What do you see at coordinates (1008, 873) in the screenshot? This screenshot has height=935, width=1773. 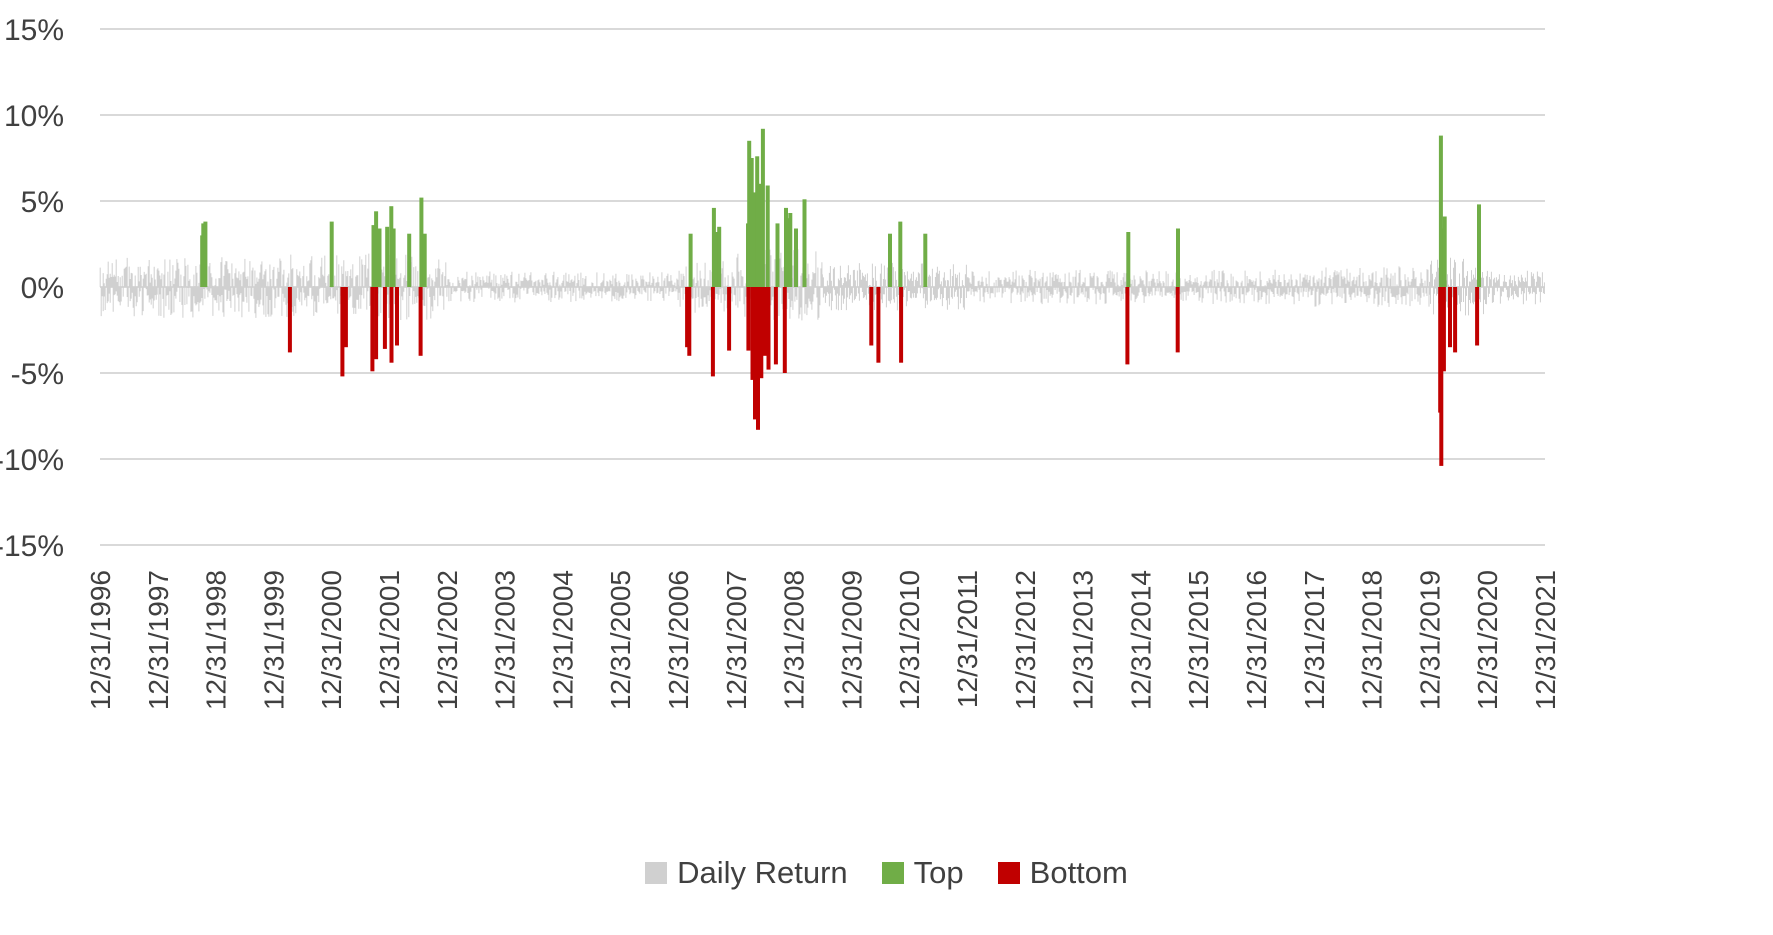 I see `legend-swatch-bottom` at bounding box center [1008, 873].